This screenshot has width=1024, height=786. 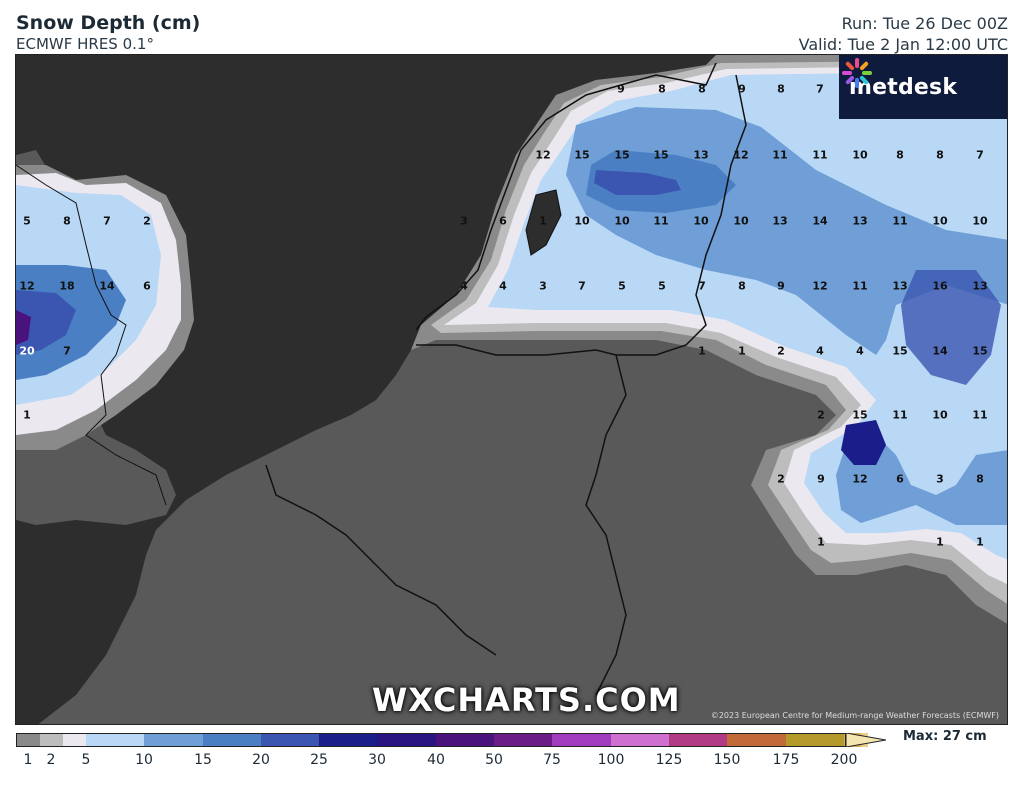 I want to click on metdesk-flower-icon, so click(x=857, y=73).